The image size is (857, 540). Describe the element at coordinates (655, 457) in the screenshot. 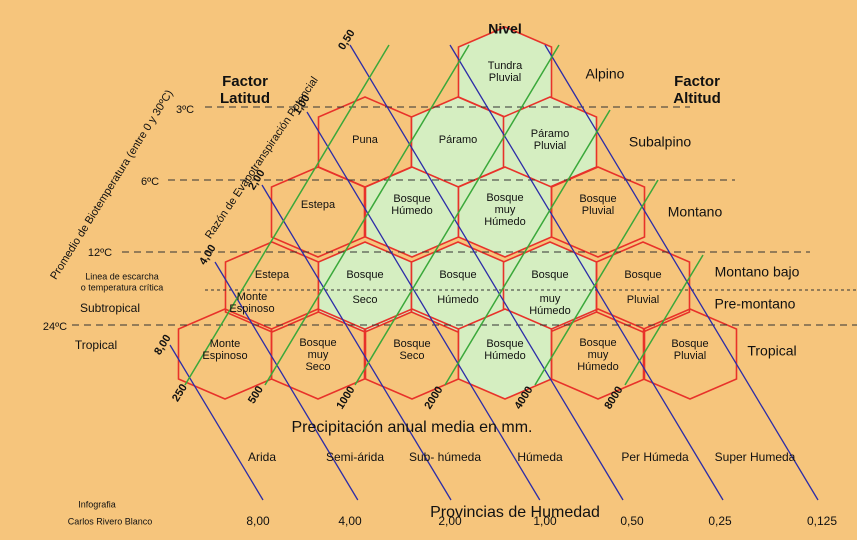

I see `humidity-province: Per Húmeda` at that location.